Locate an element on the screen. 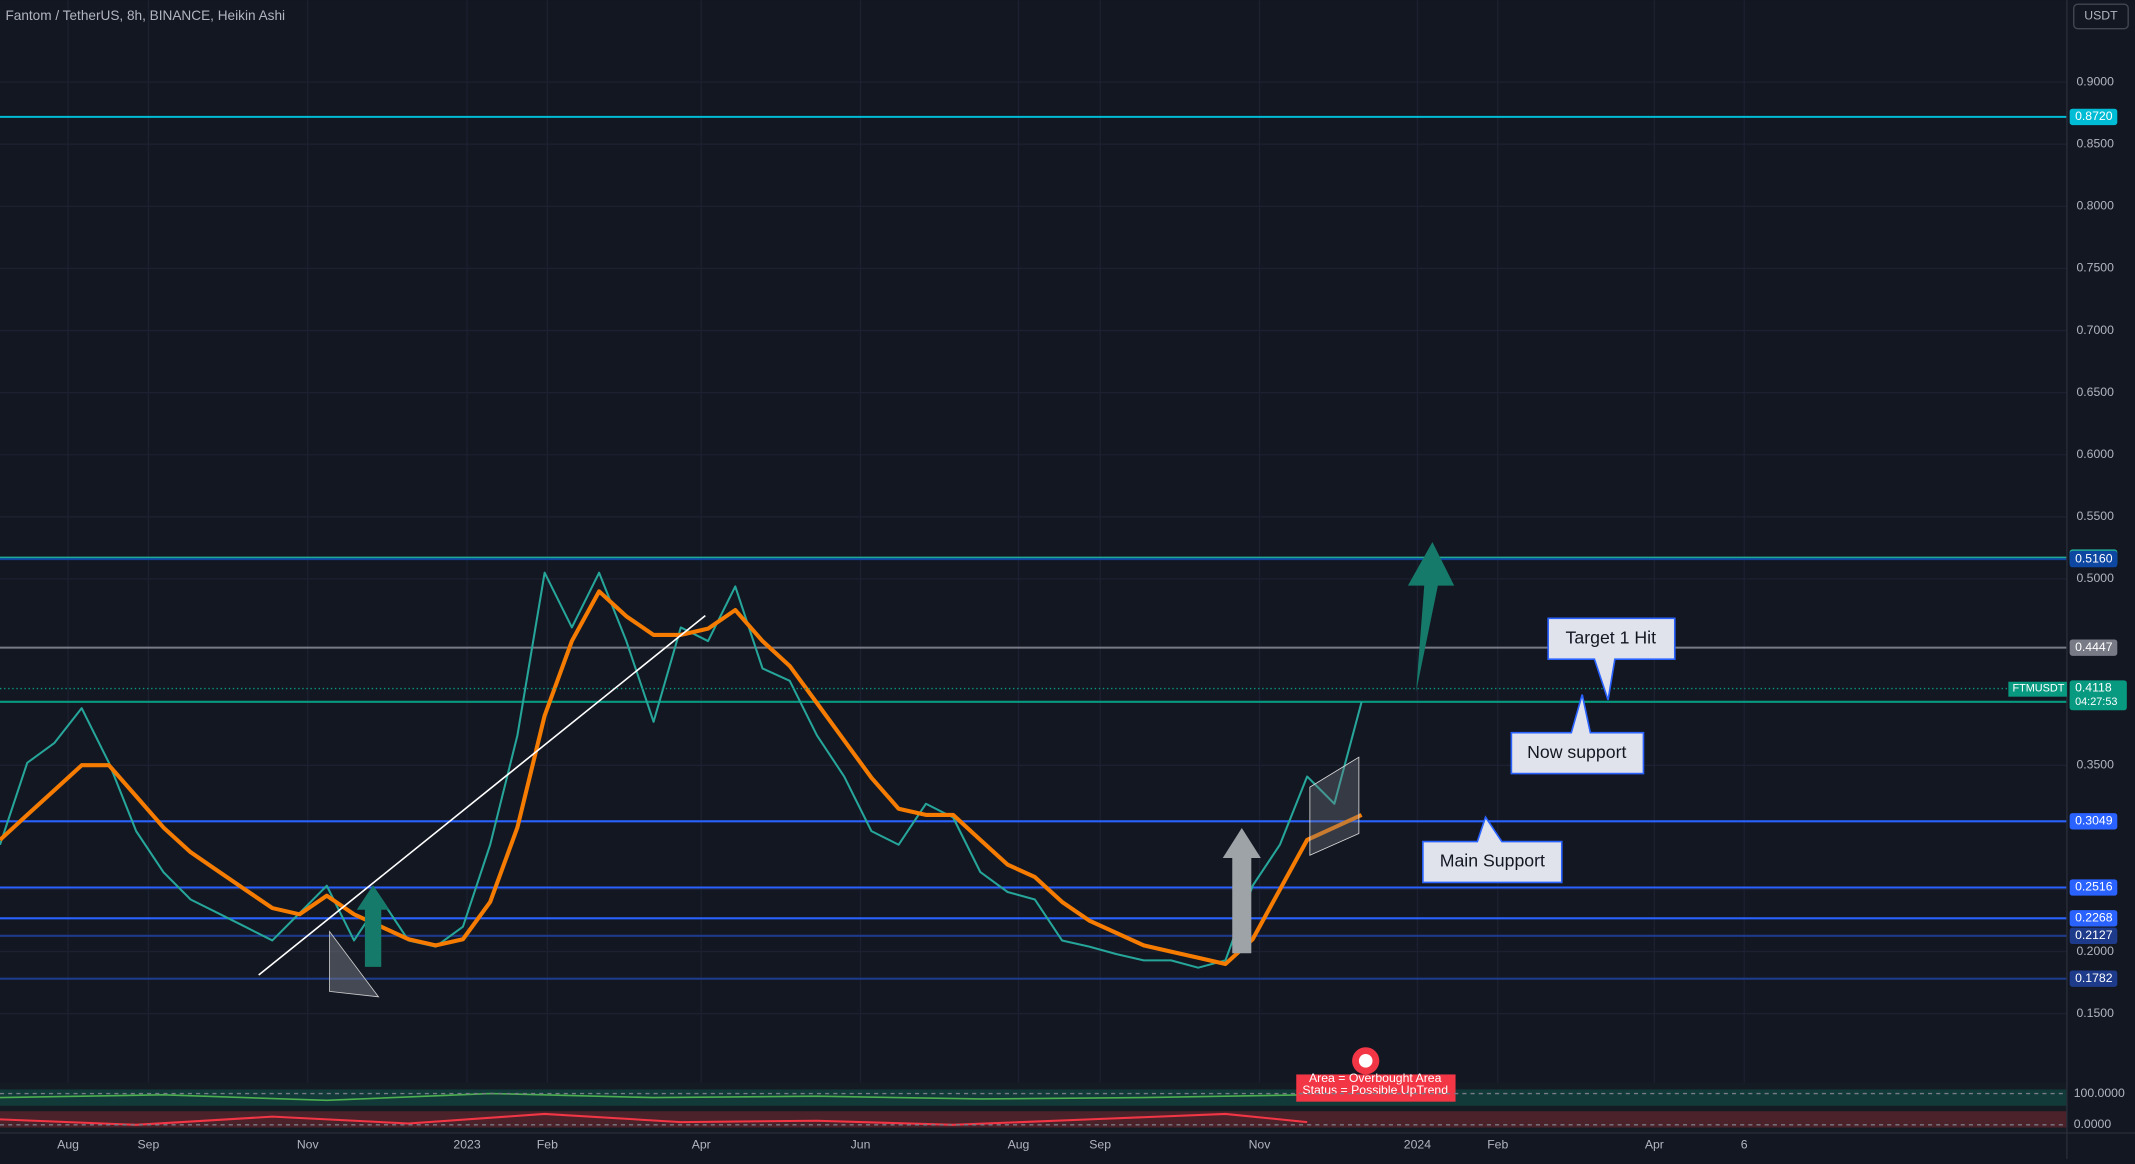 This screenshot has width=2135, height=1164. flag-drawing is located at coordinates (1334, 806).